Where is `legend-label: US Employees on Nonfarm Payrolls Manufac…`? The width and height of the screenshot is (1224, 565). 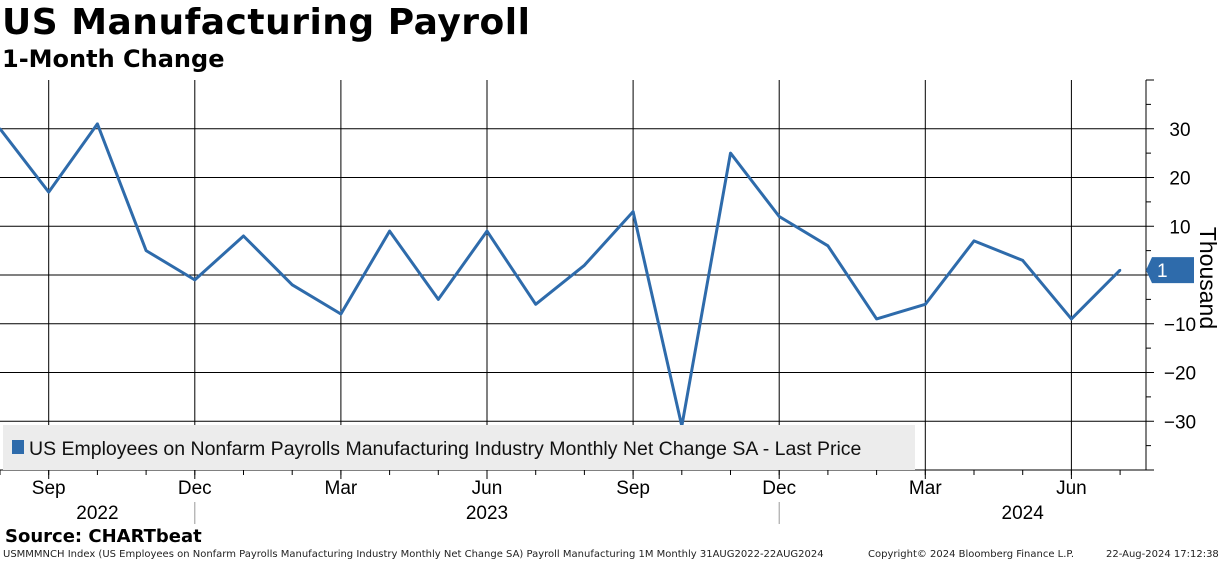
legend-label: US Employees on Nonfarm Payrolls Manufac… is located at coordinates (445, 449).